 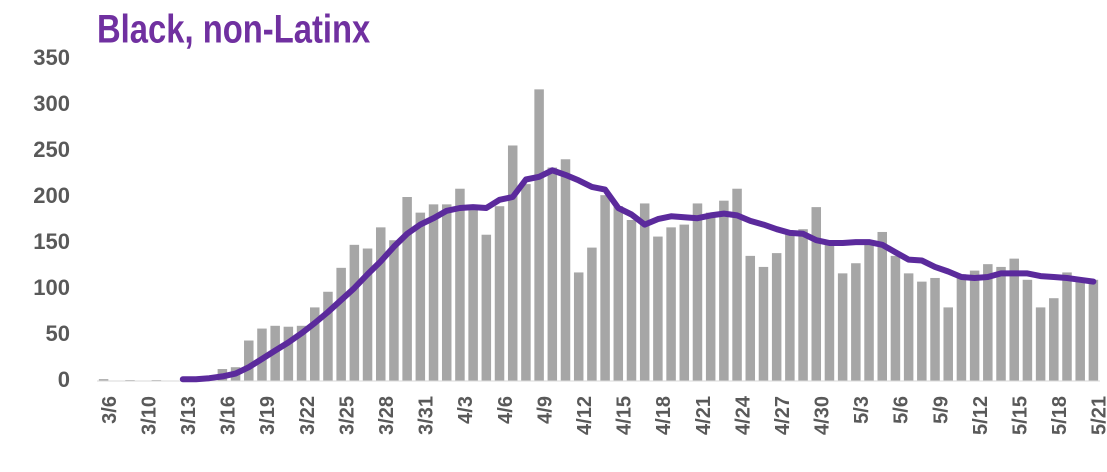 What do you see at coordinates (149, 415) in the screenshot?
I see `x-tick-label: 3/10` at bounding box center [149, 415].